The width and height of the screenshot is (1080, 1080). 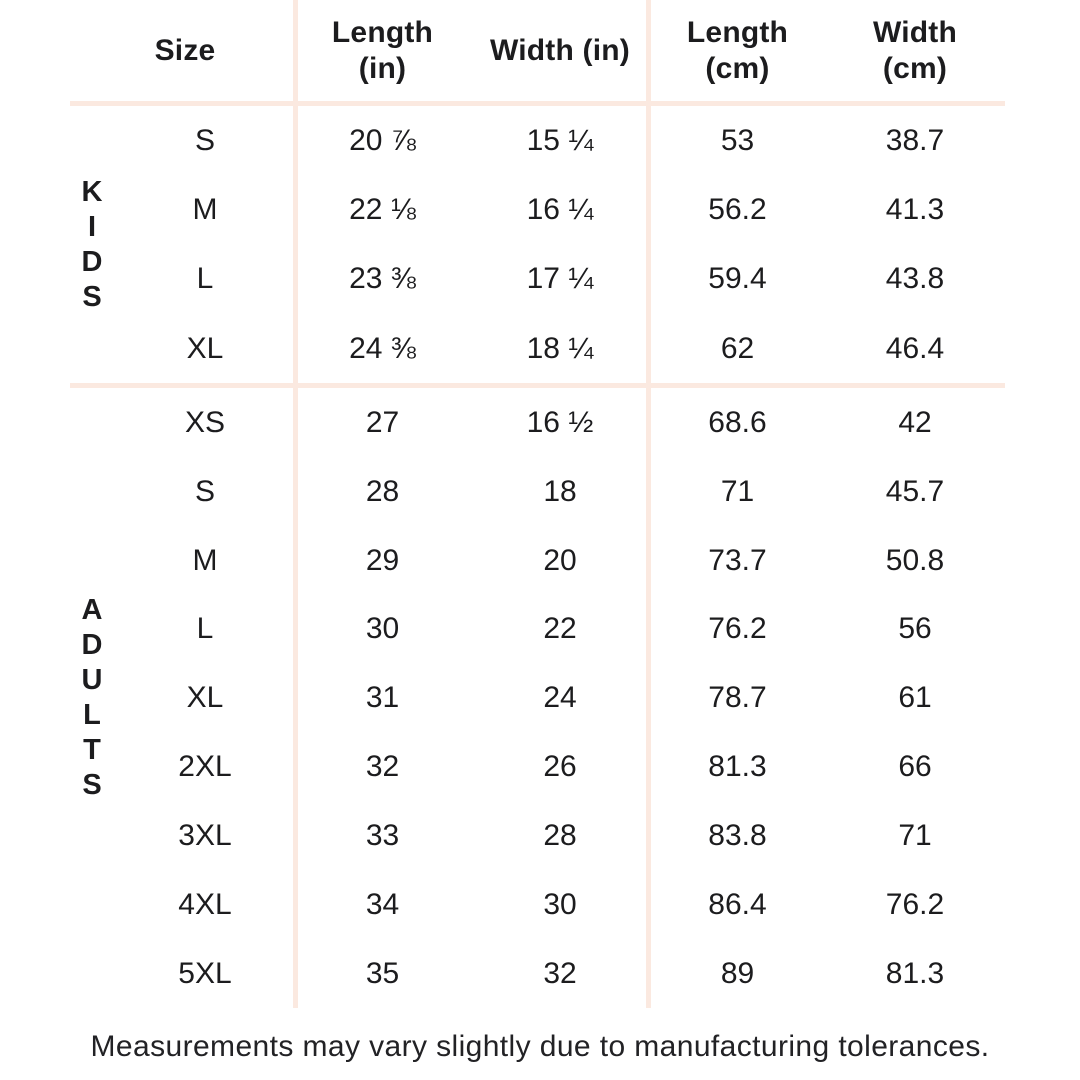 What do you see at coordinates (560, 560) in the screenshot?
I see `measurement-cell: 20` at bounding box center [560, 560].